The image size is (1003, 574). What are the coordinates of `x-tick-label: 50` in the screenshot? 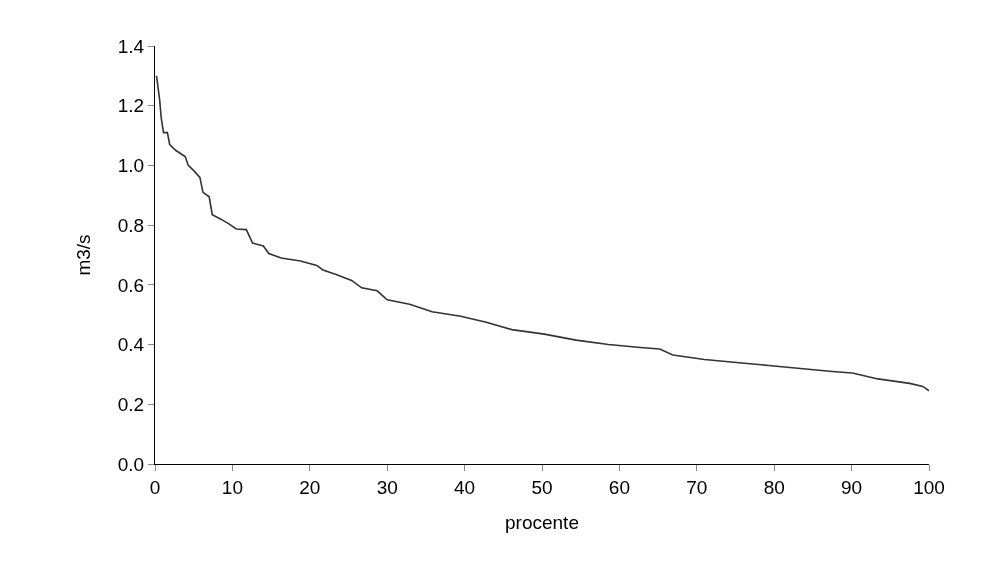 It's located at (542, 487).